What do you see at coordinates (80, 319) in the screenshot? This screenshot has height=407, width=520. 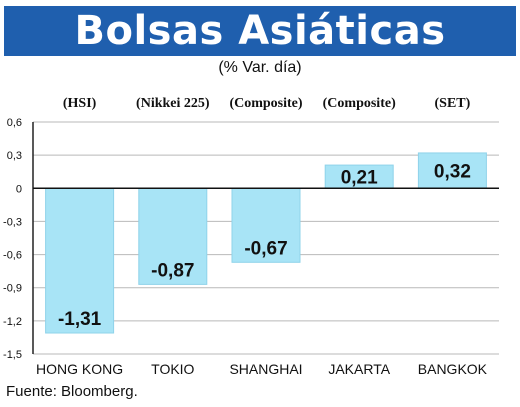 I see `bar-value-label: -1,31` at bounding box center [80, 319].